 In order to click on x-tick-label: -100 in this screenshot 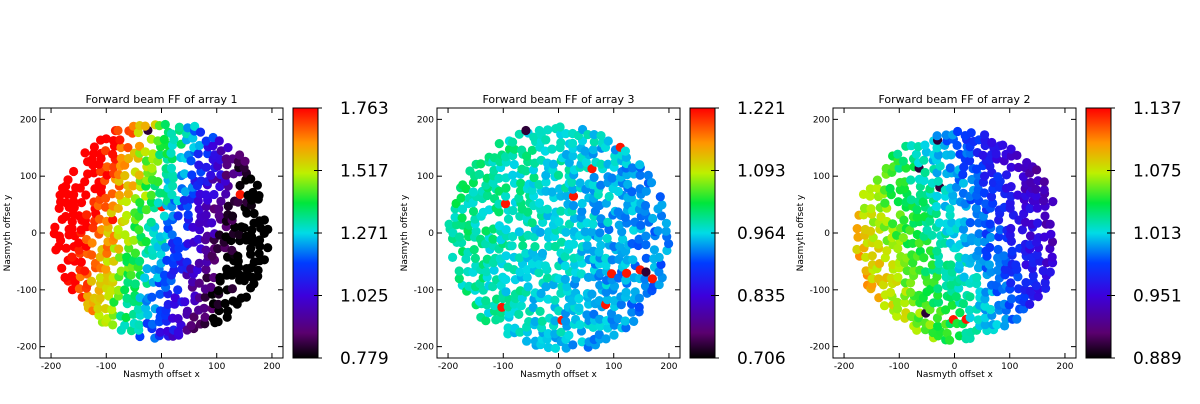, I will do `click(106, 367)`.